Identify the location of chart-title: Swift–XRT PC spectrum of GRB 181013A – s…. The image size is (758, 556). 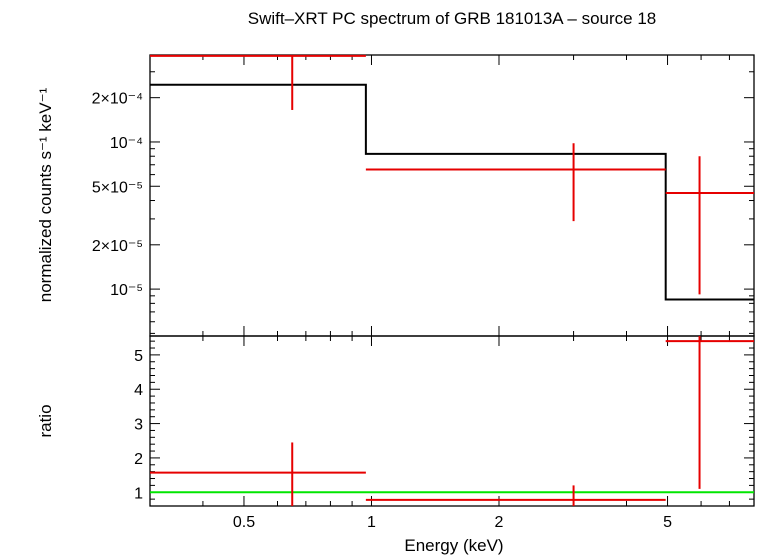
(452, 18).